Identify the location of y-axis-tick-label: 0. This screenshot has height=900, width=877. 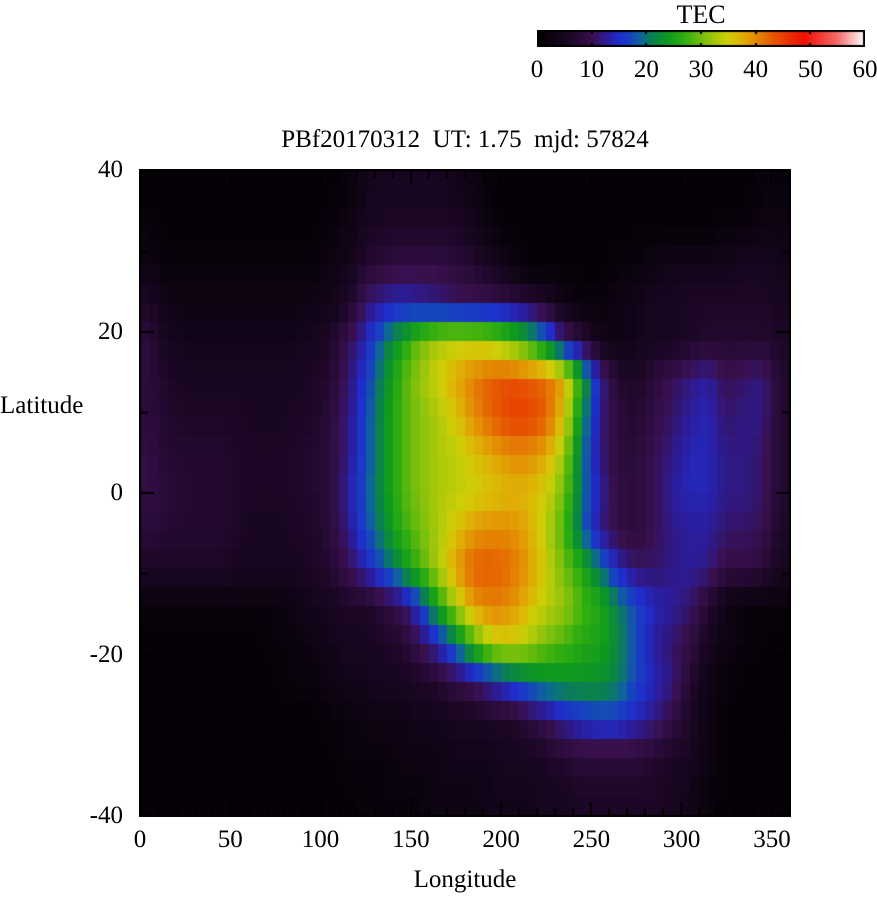
(117, 492).